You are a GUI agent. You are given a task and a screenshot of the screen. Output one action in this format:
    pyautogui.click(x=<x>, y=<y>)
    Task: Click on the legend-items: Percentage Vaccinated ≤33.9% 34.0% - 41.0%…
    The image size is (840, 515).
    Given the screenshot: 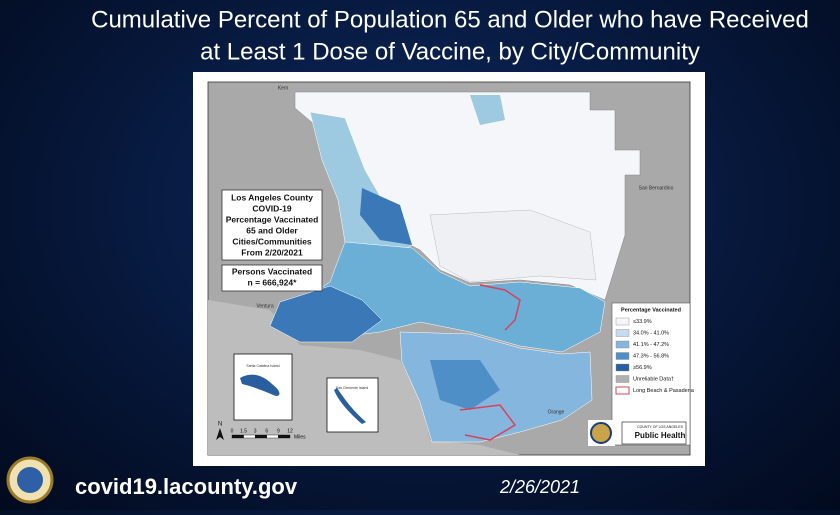 What is the action you would take?
    pyautogui.click(x=655, y=351)
    